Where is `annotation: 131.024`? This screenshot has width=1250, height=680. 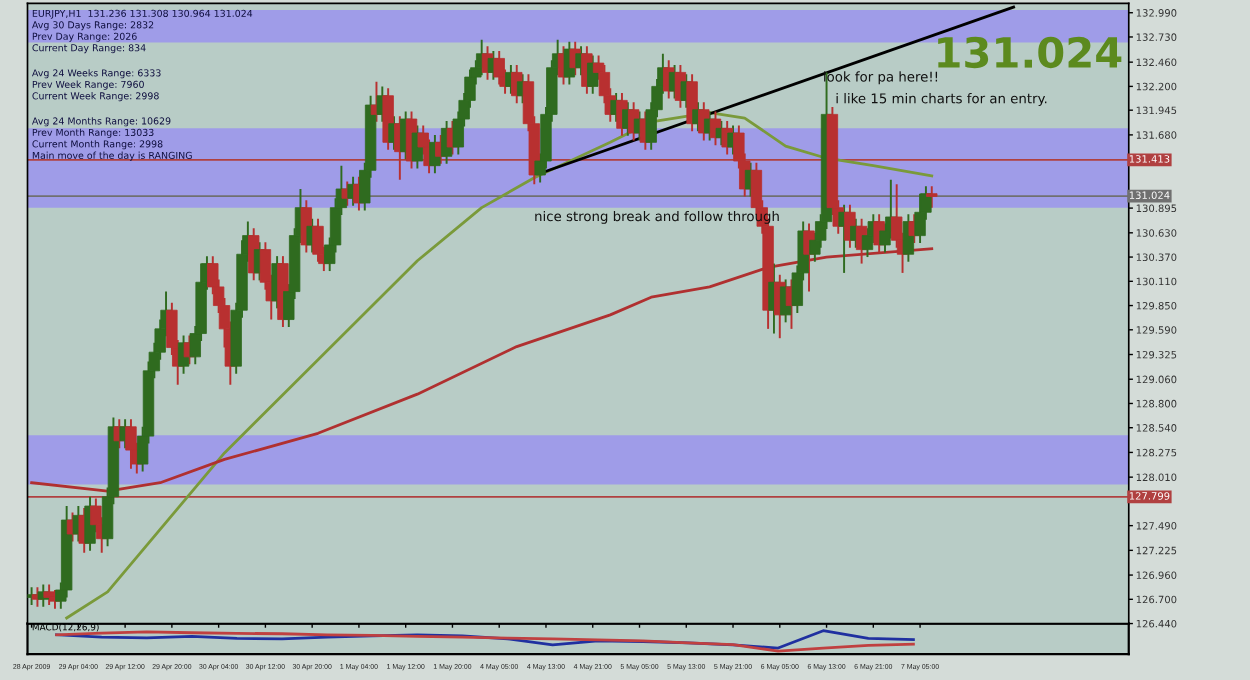 annotation: 131.024 is located at coordinates (1030, 52).